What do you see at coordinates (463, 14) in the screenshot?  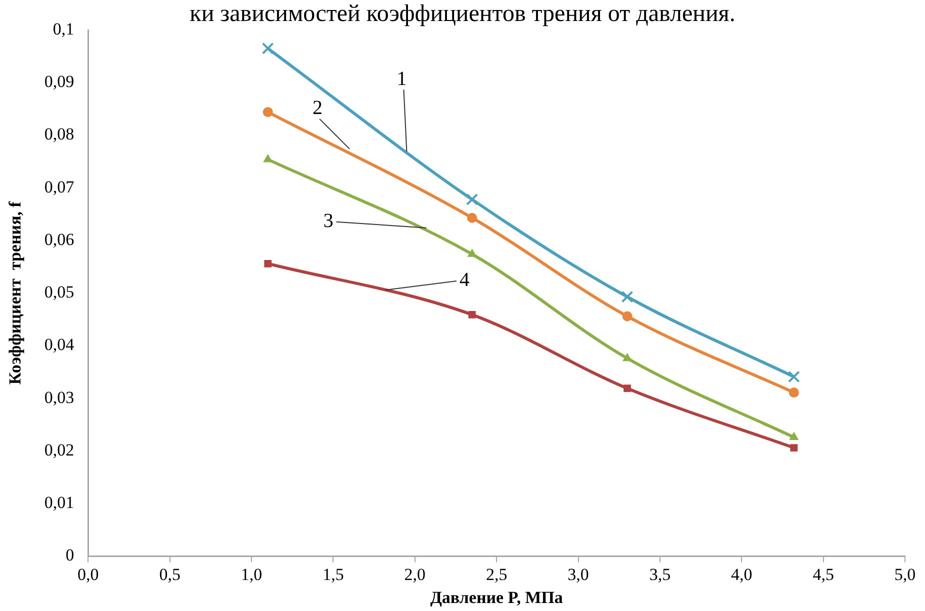 I see `chart-title: ки зависимостей коэффициентов трения от давления.` at bounding box center [463, 14].